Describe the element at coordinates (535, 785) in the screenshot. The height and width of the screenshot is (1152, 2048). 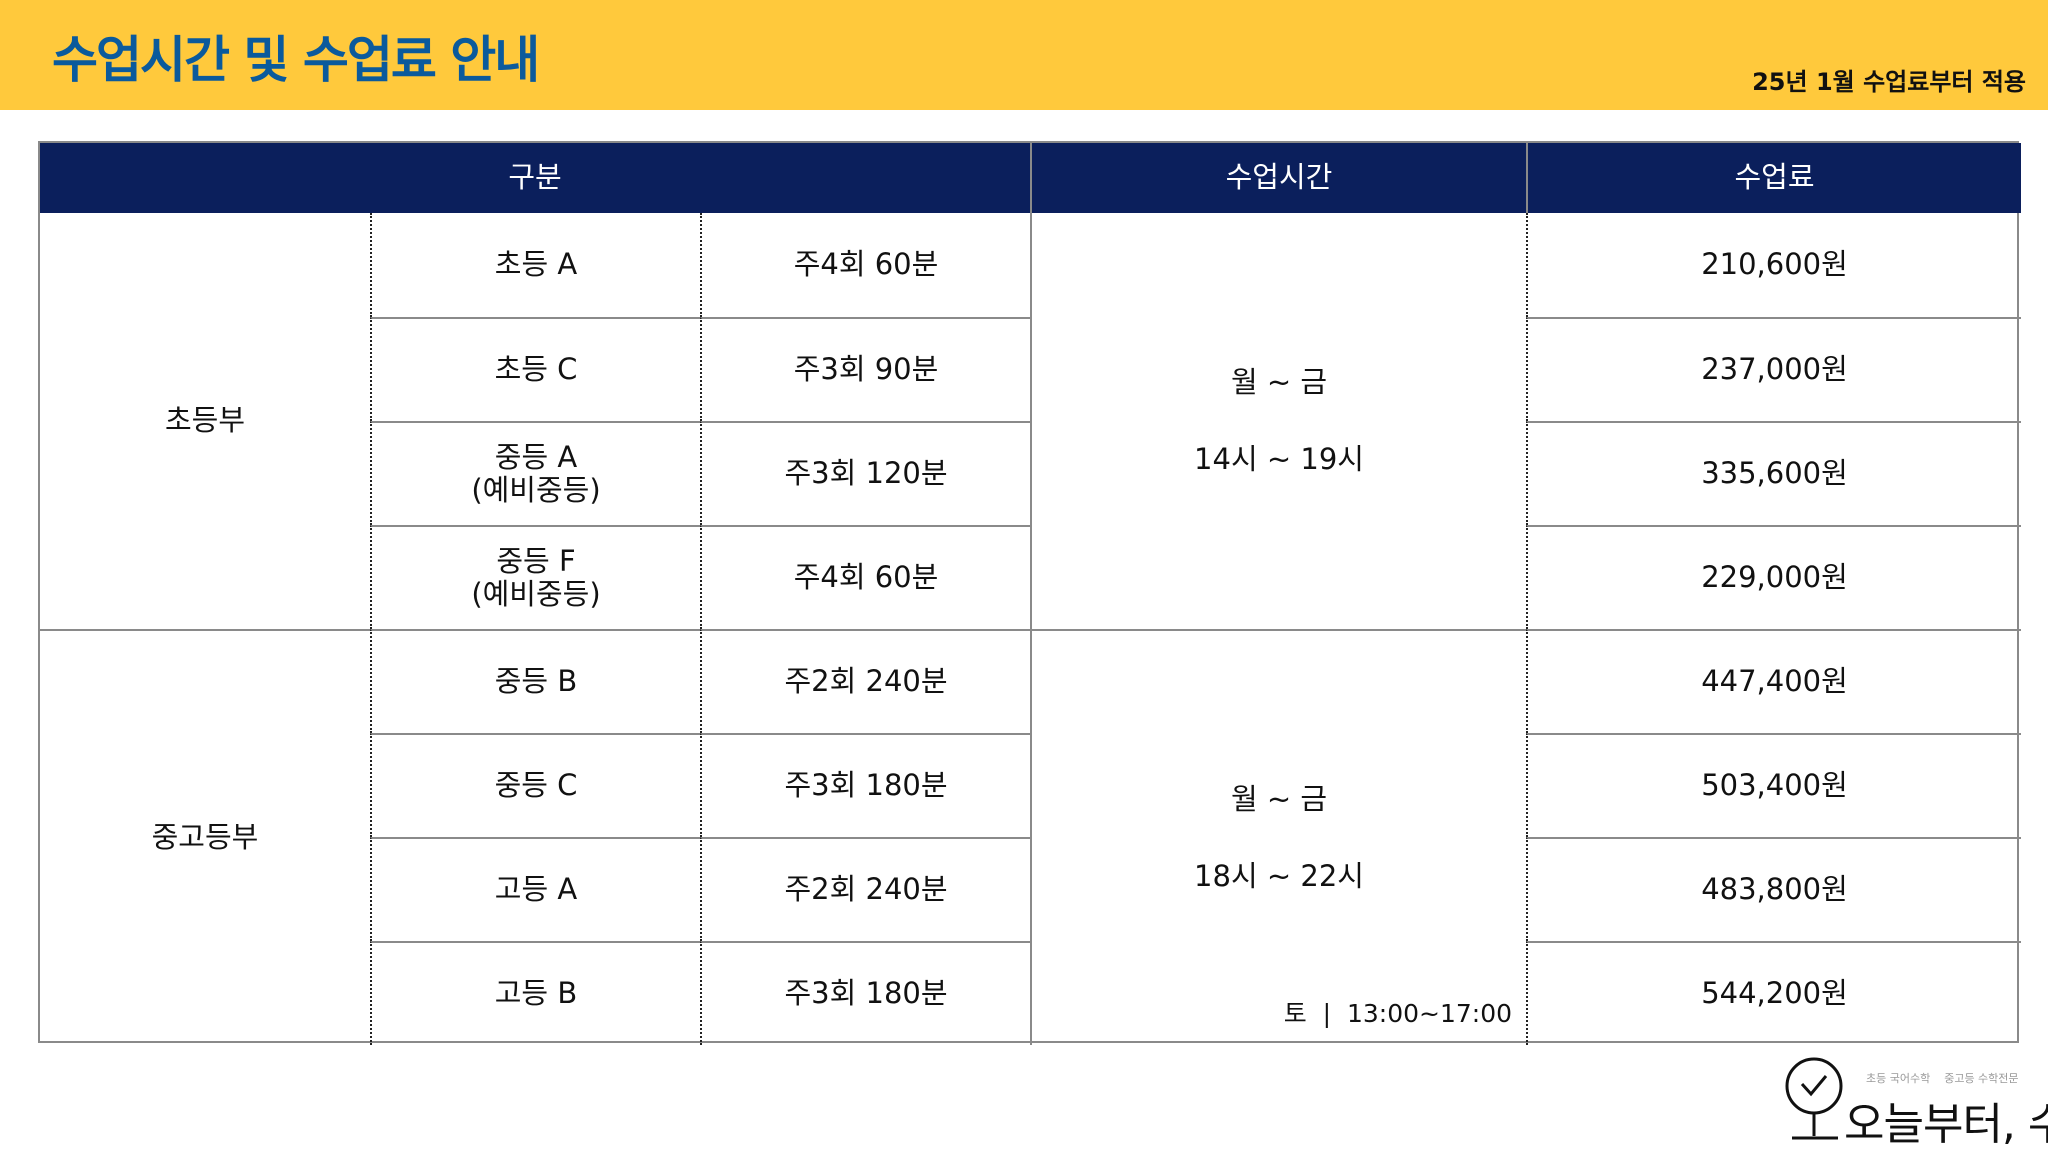
I see `course-name: 중등 C` at that location.